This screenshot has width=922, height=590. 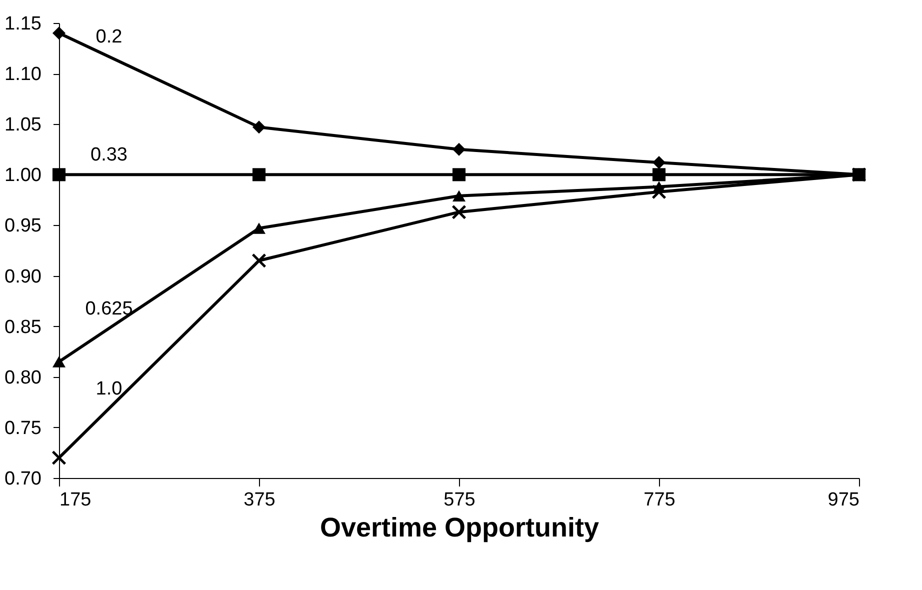 I want to click on series-label: 0.2, so click(x=109, y=37).